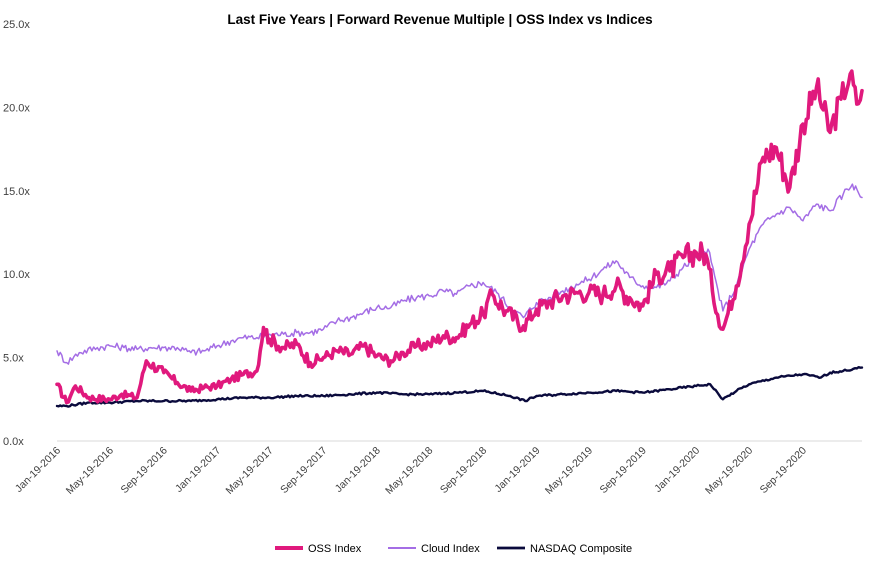 This screenshot has height=579, width=880. What do you see at coordinates (13, 359) in the screenshot?
I see `y-tick-label: 5.0x` at bounding box center [13, 359].